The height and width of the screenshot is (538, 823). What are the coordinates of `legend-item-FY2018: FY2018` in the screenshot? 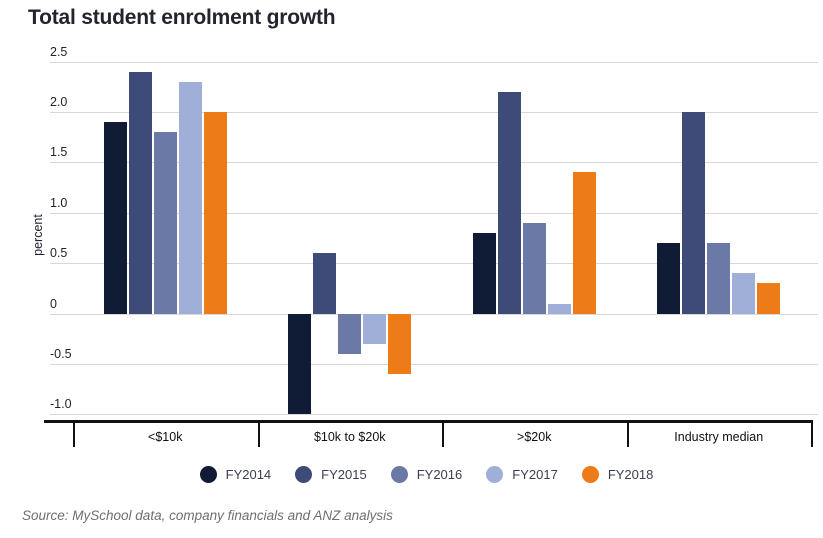 It's located at (617, 474).